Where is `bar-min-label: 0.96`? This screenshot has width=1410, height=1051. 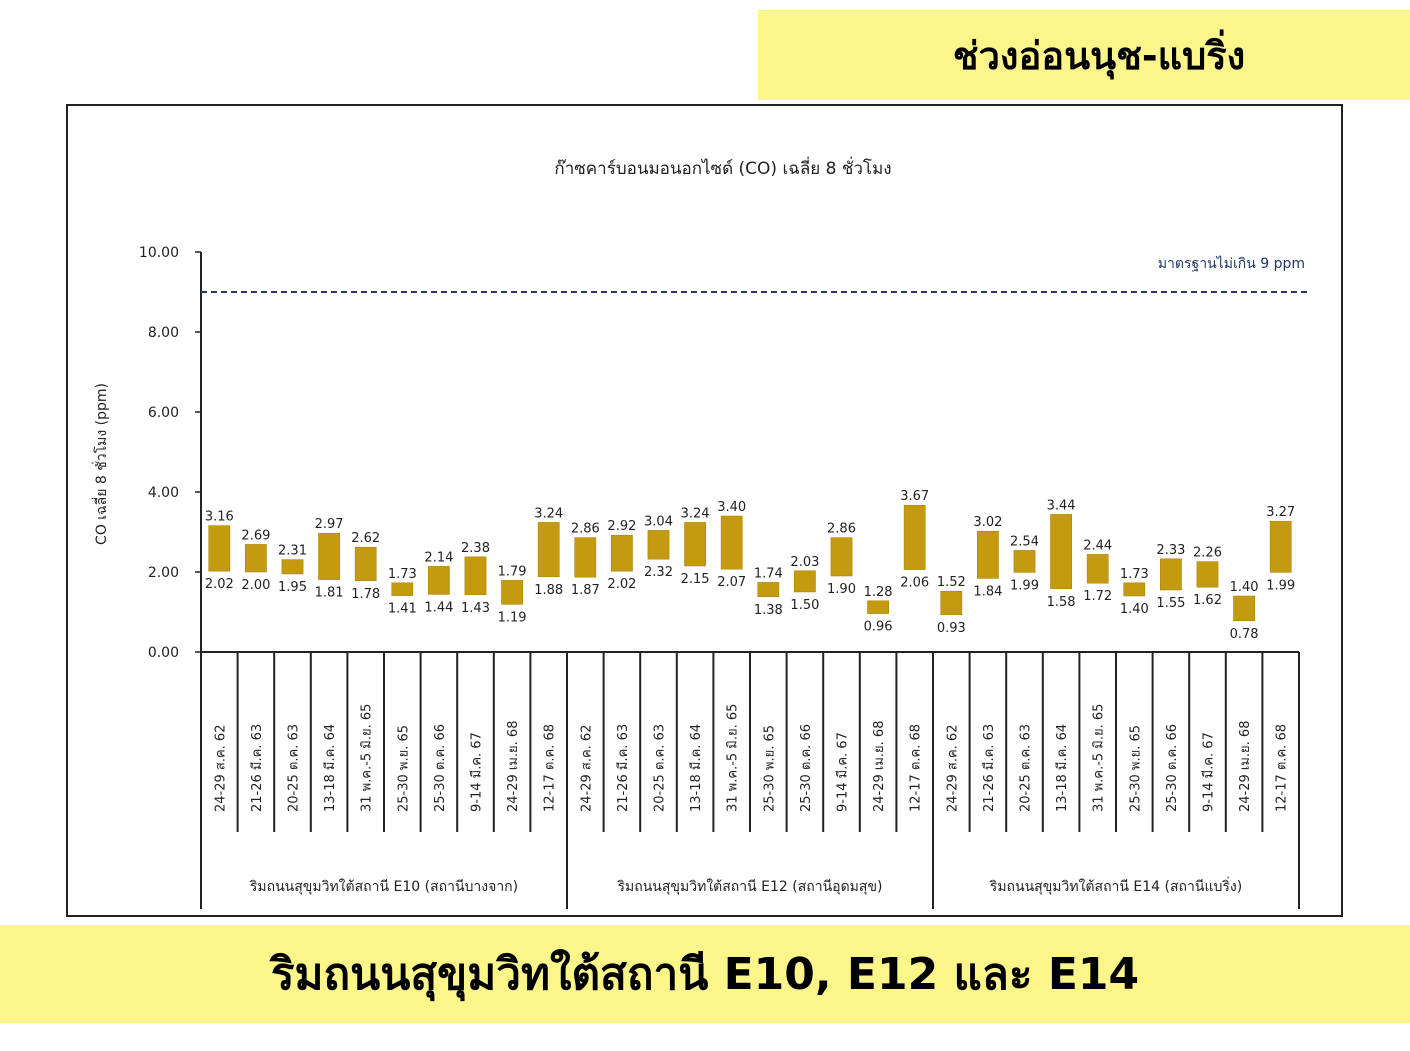
bar-min-label: 0.96 is located at coordinates (878, 627).